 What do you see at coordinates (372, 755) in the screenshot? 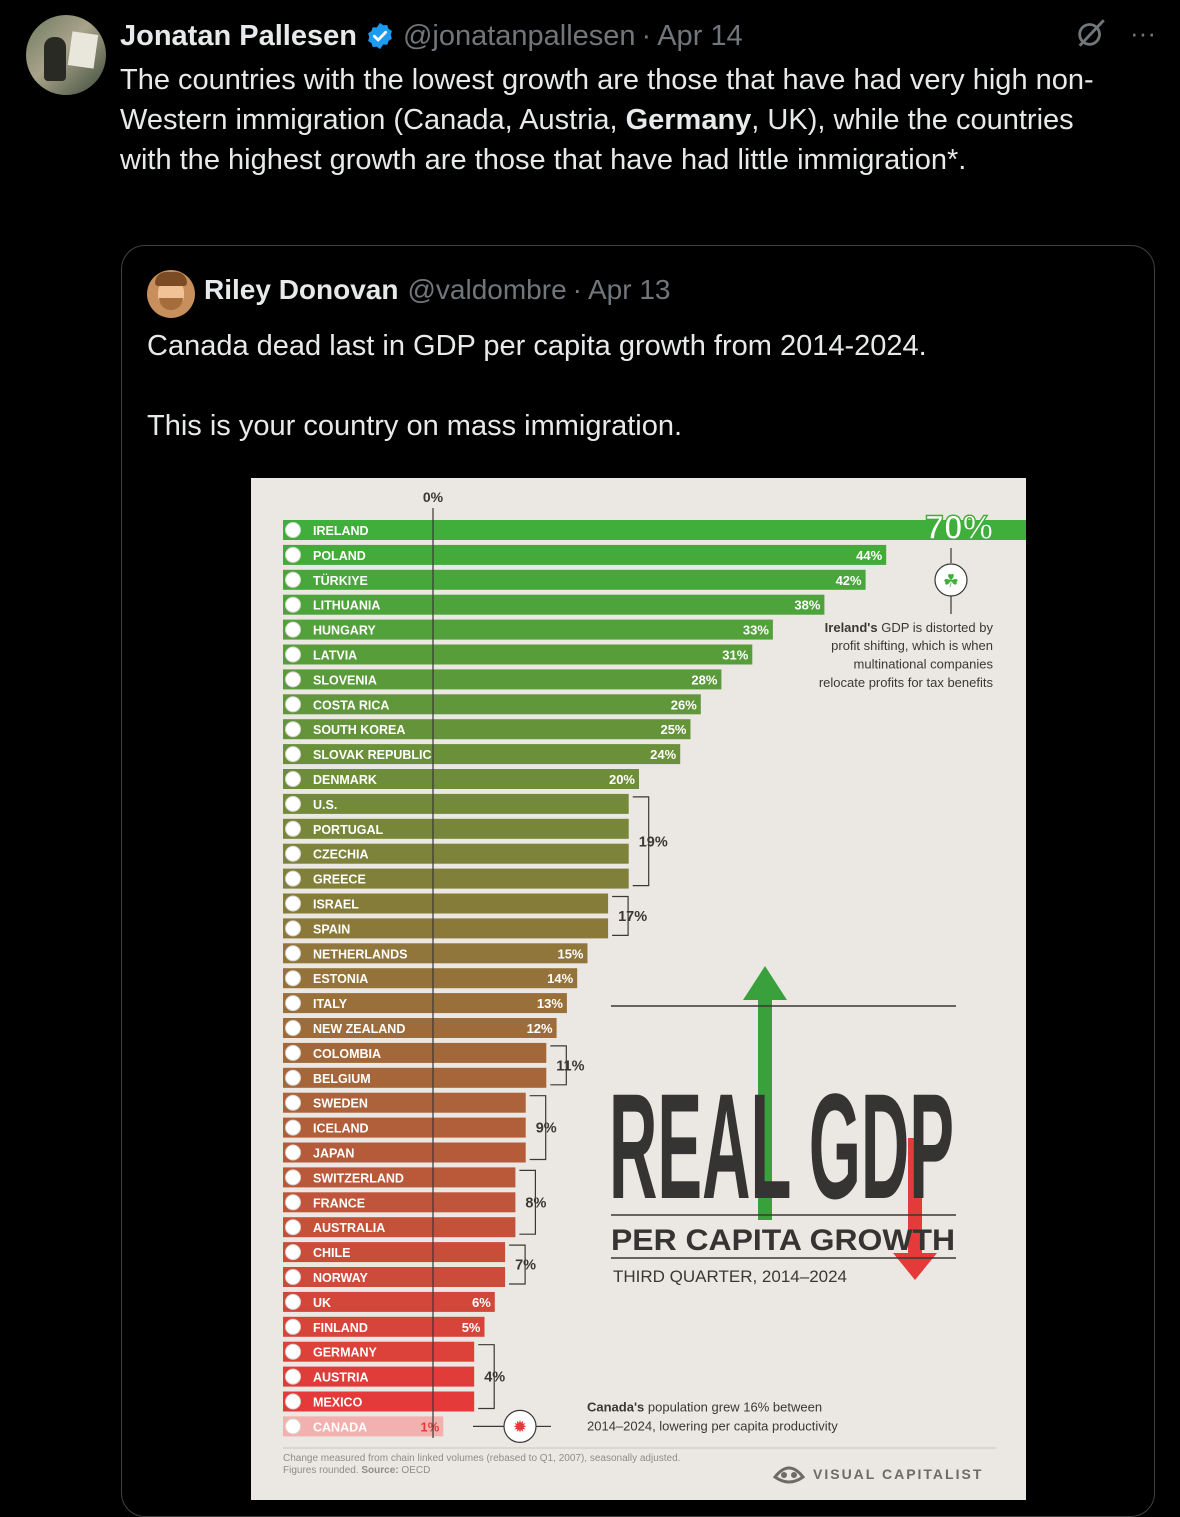
I see `bar-category-label: SLOVAK REPUBLIC` at bounding box center [372, 755].